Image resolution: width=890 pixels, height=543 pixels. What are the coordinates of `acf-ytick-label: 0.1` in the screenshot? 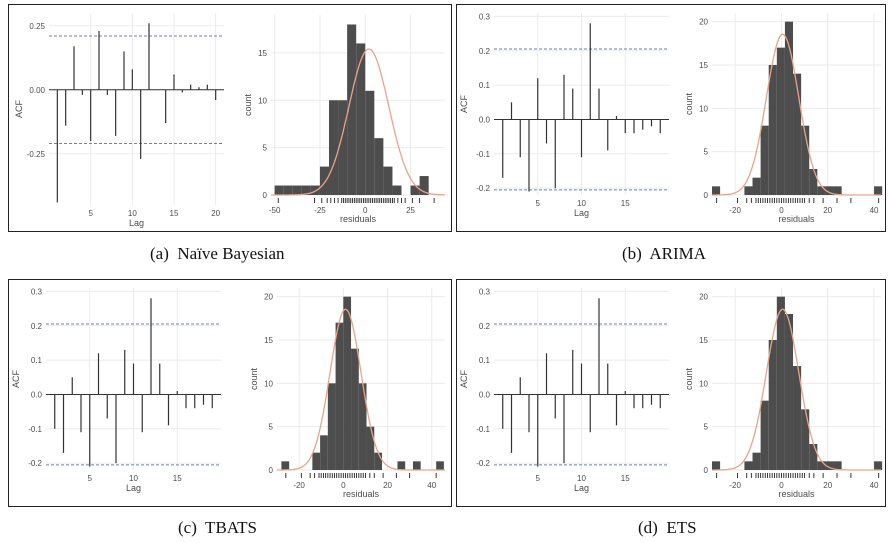 It's located at (485, 360).